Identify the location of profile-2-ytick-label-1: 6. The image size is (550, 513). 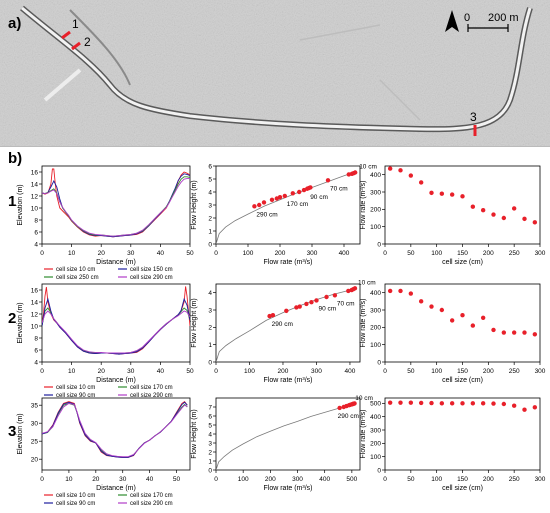
(36, 350).